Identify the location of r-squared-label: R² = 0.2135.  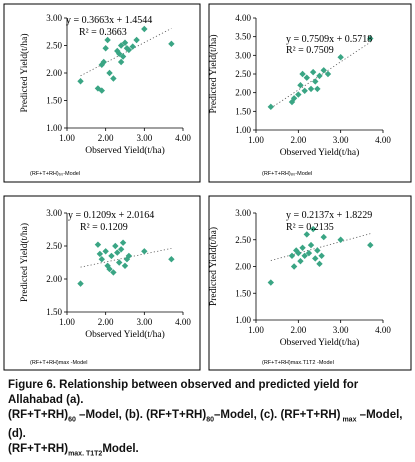
(310, 227).